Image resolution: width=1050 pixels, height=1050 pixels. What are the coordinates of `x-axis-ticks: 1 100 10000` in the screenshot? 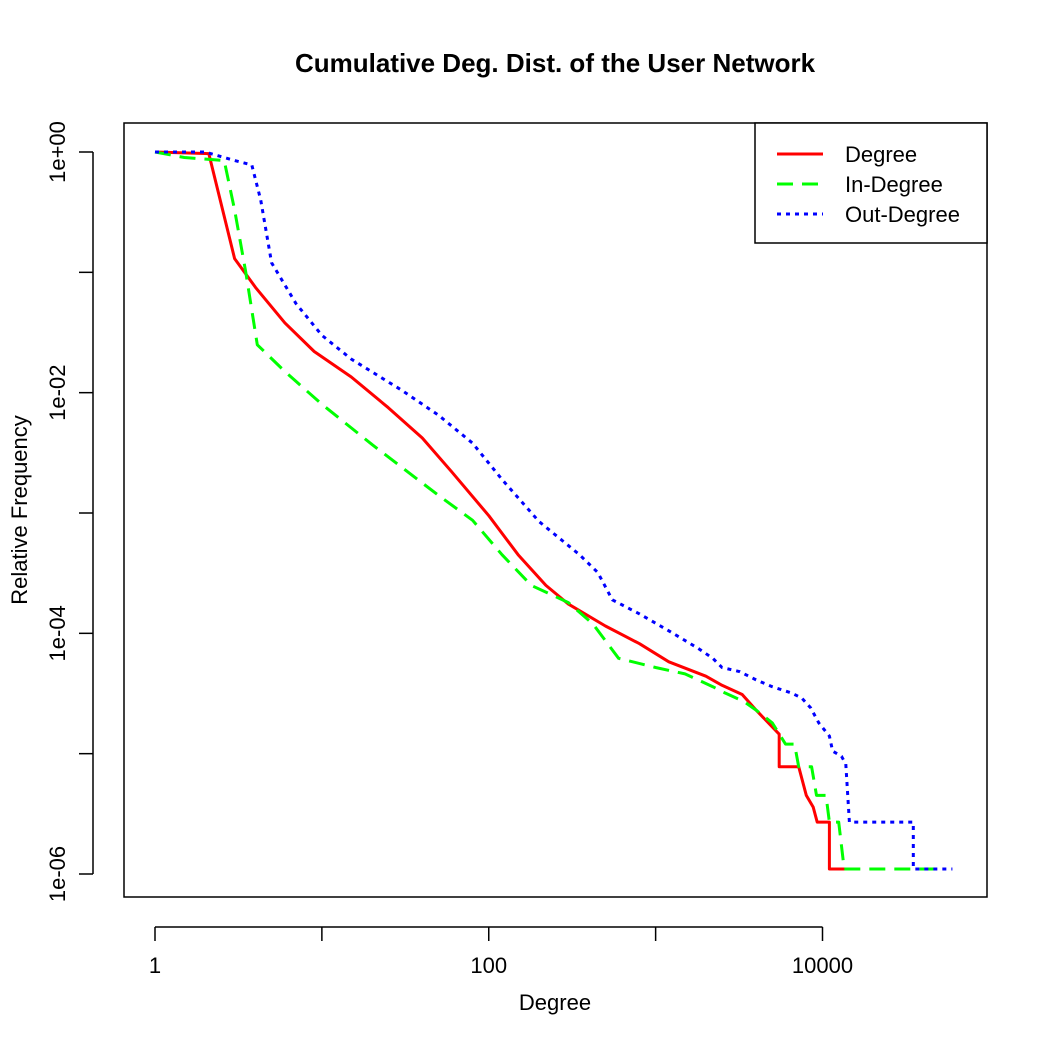 It's located at (501, 952).